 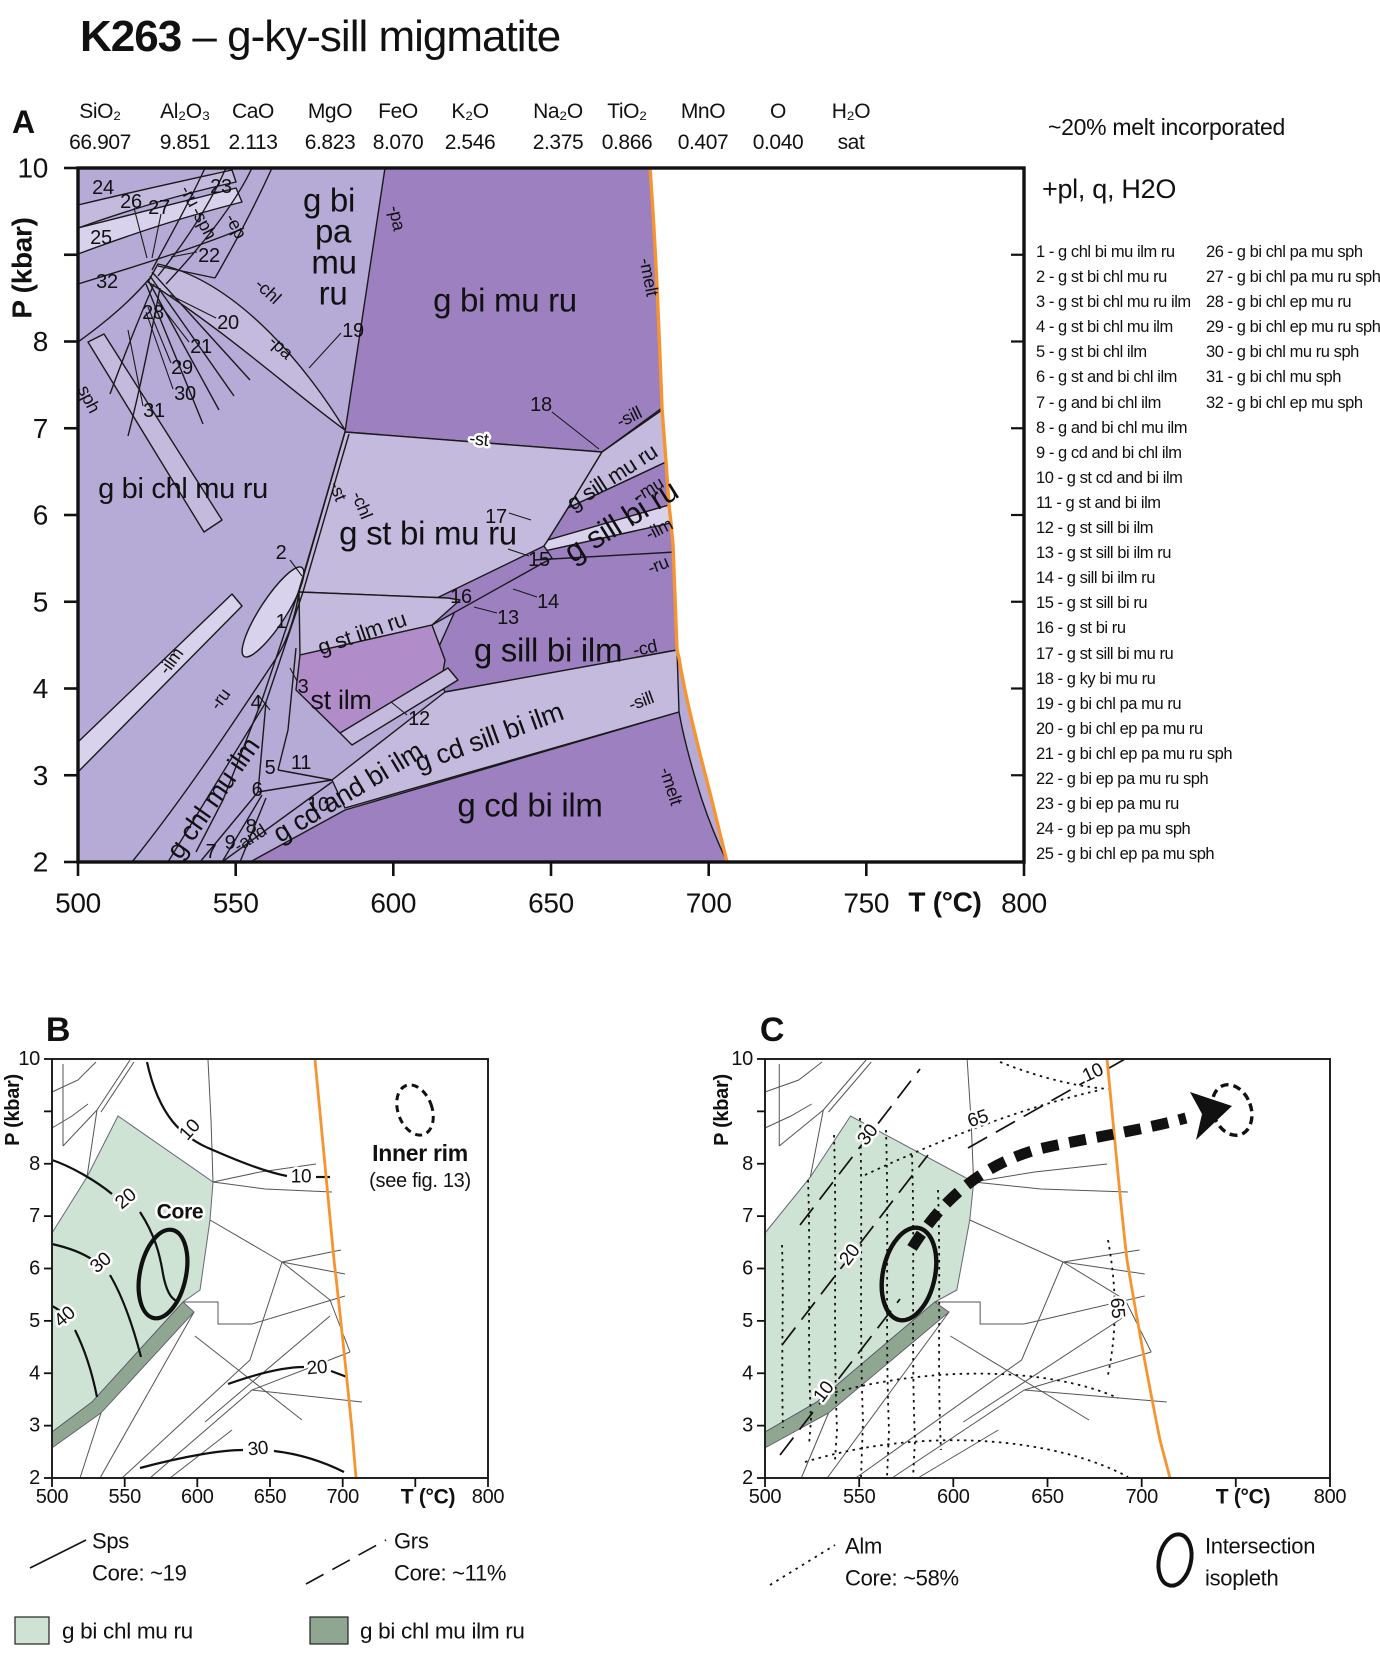 What do you see at coordinates (1175, 1560) in the screenshot?
I see `intersection-isopleth-symbol` at bounding box center [1175, 1560].